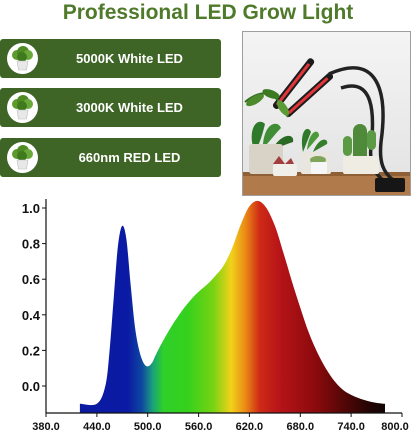  Describe the element at coordinates (34, 297) in the screenshot. I see `y-ticks: 1.0 0.8 0.6 0.4 0.2 0.0` at that location.